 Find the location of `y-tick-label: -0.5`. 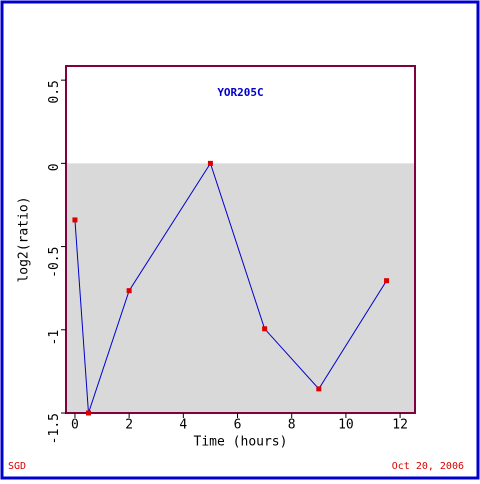

y-tick-label: -0.5 is located at coordinates (54, 262).